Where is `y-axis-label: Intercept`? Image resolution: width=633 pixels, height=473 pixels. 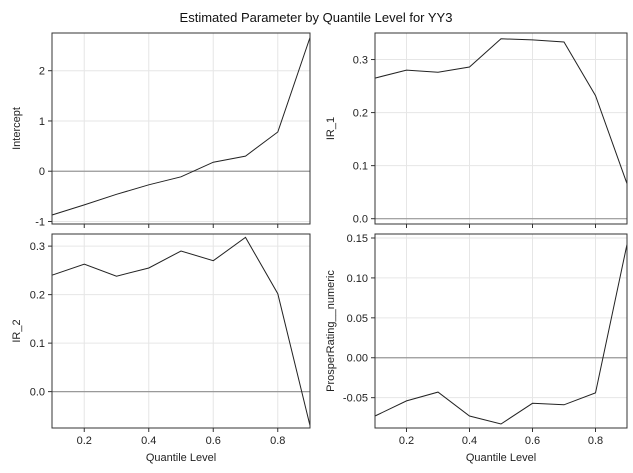 y-axis-label: Intercept is located at coordinates (17, 128).